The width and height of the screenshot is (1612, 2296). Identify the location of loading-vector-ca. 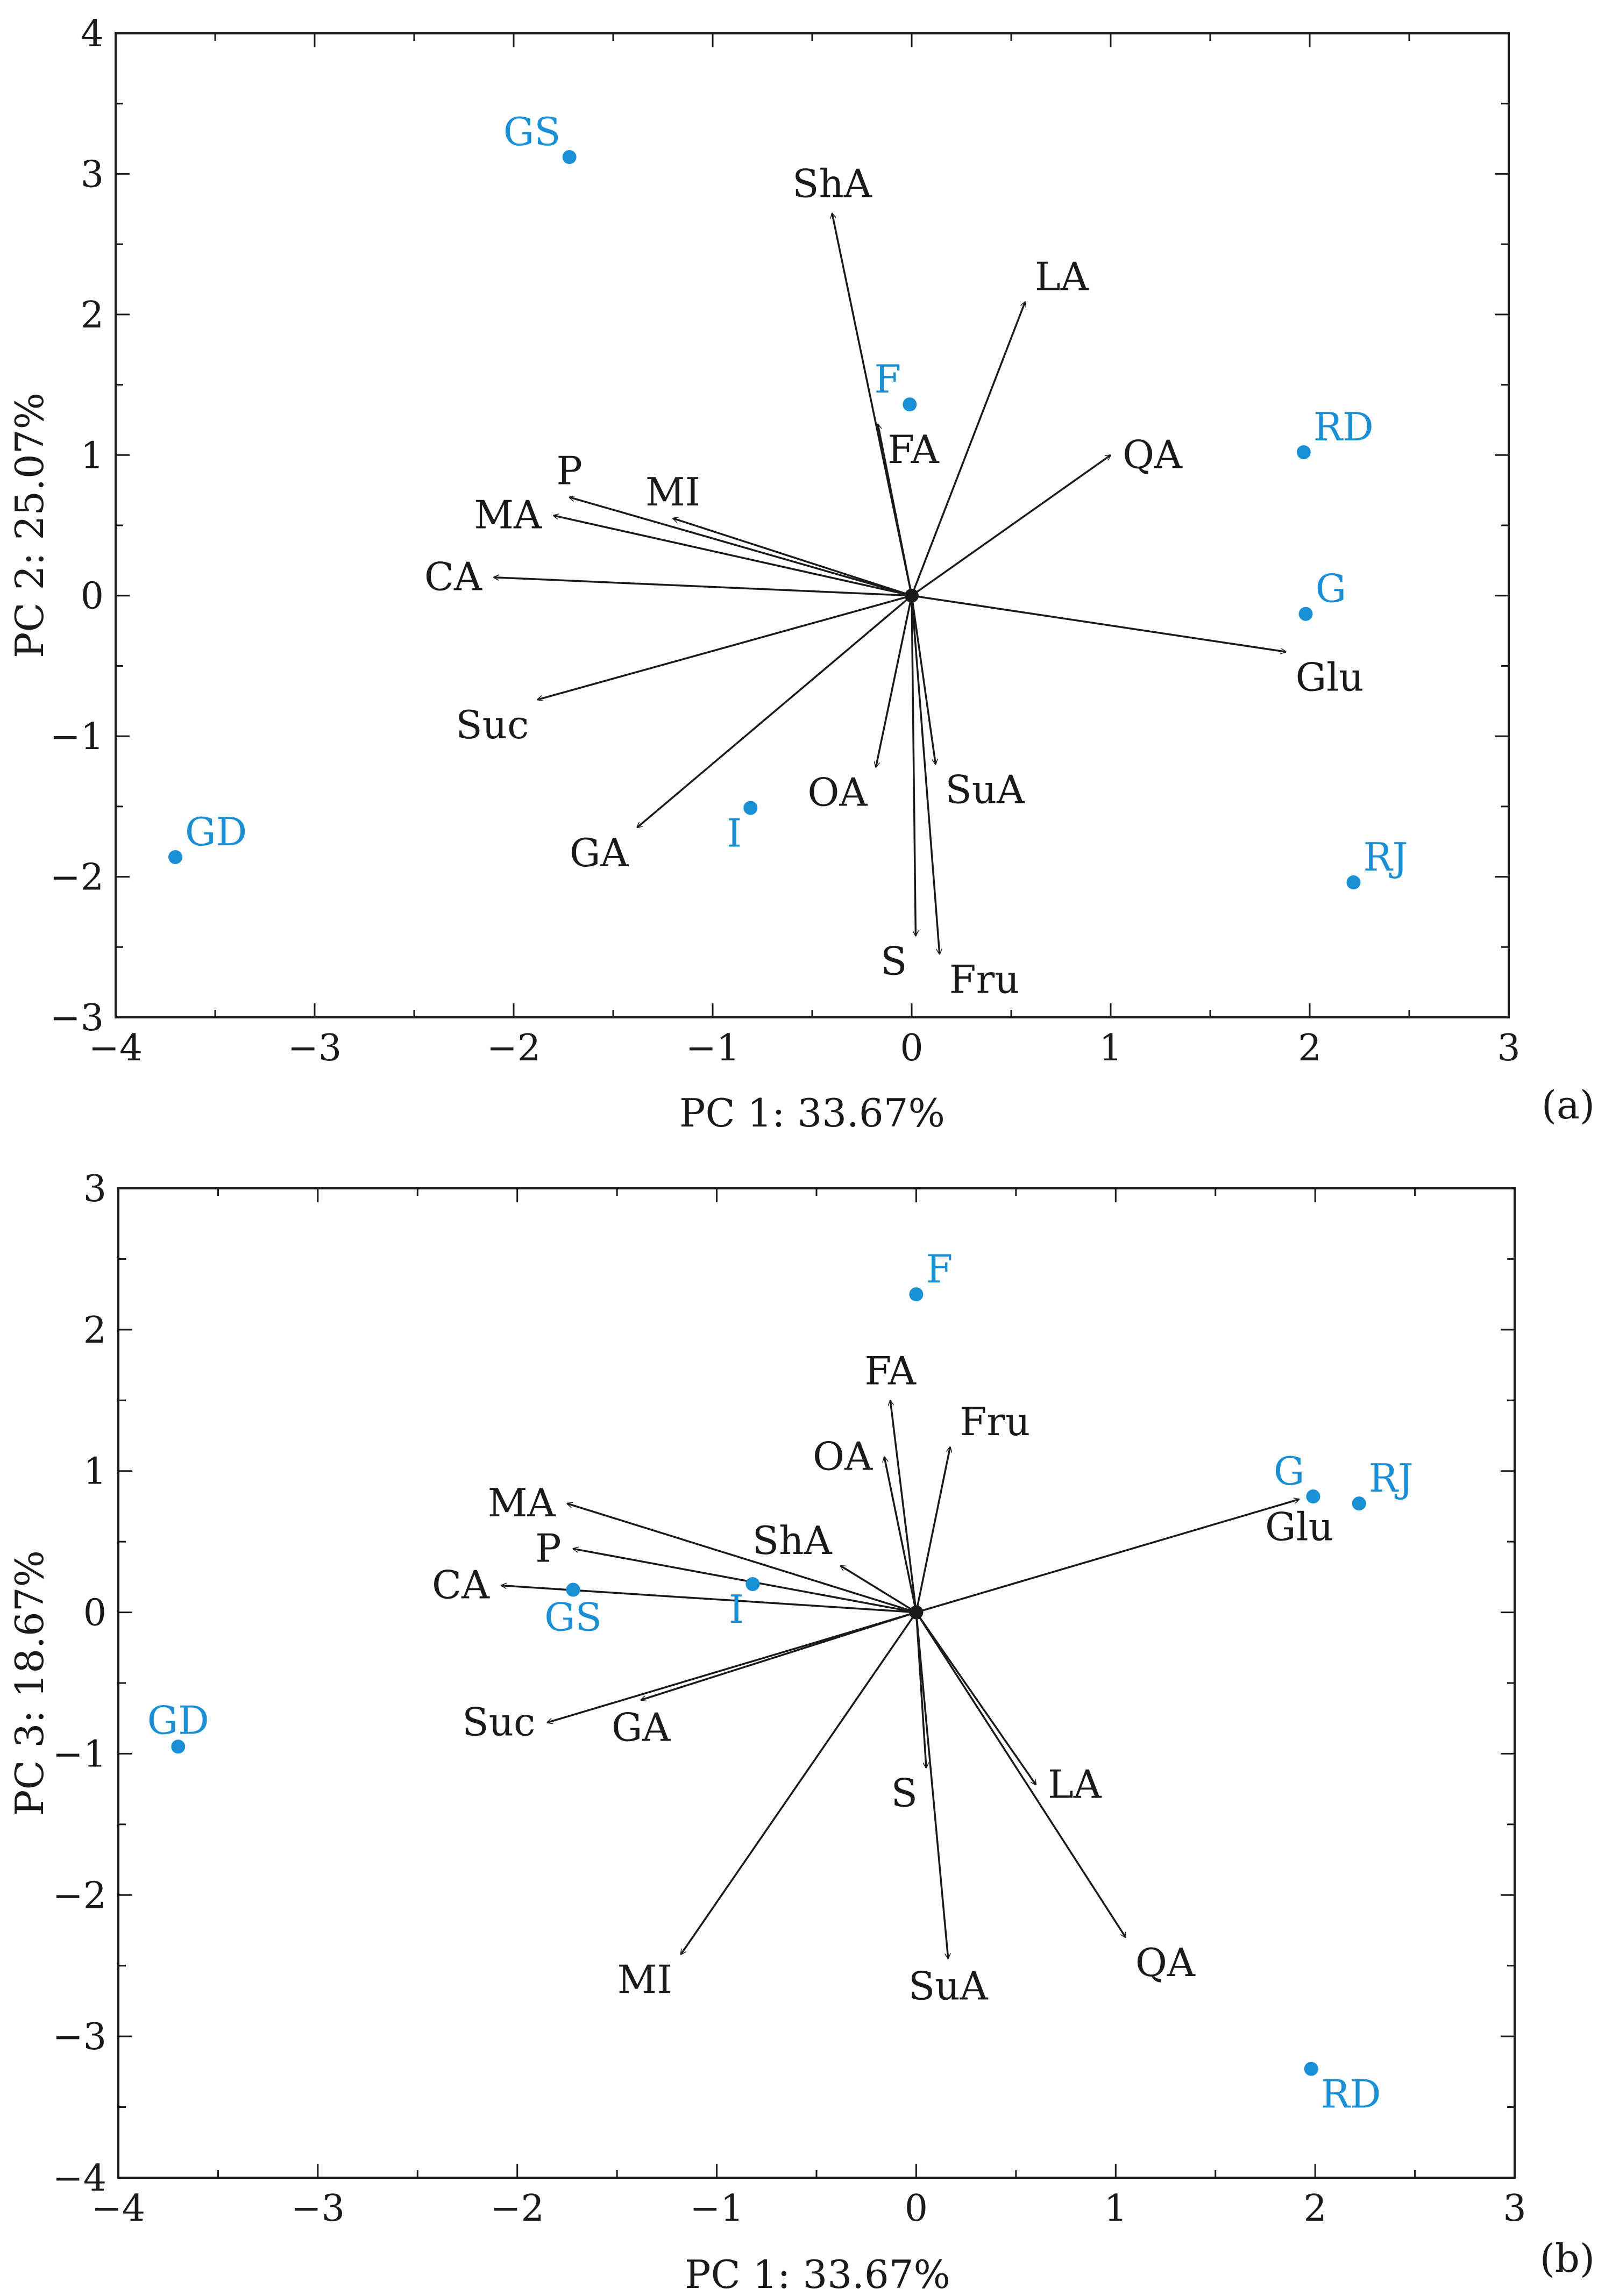
(703, 587).